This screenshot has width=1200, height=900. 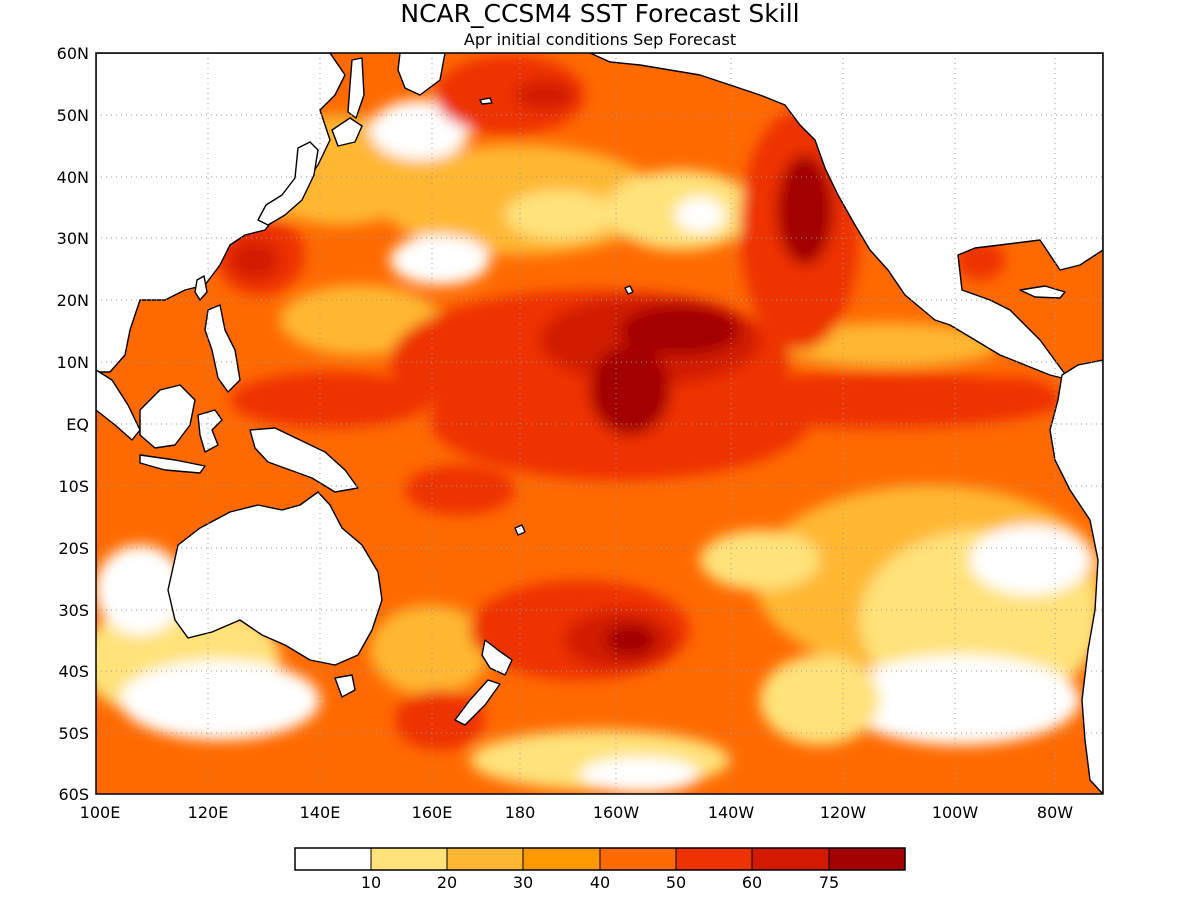 I want to click on colorbar-label: 60, so click(x=752, y=882).